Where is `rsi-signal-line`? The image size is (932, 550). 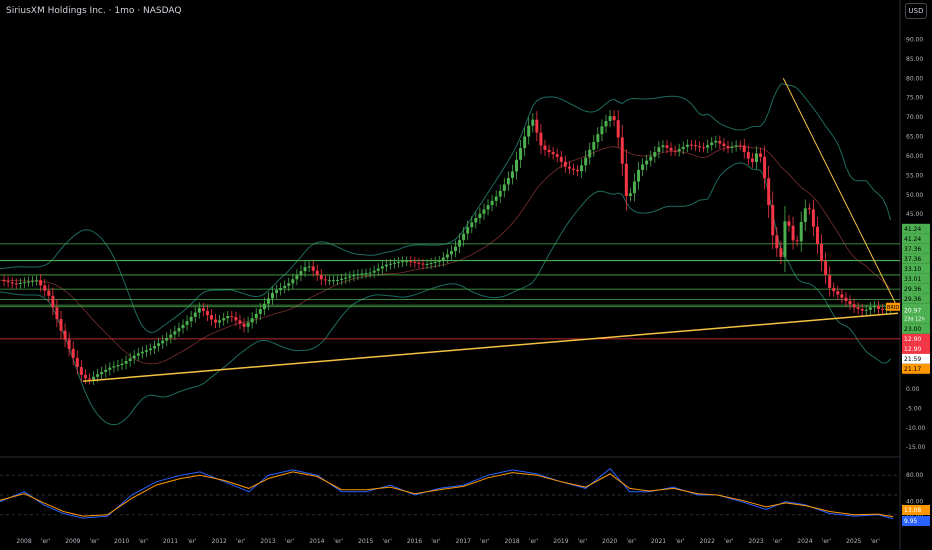
rsi-signal-line is located at coordinates (447, 494).